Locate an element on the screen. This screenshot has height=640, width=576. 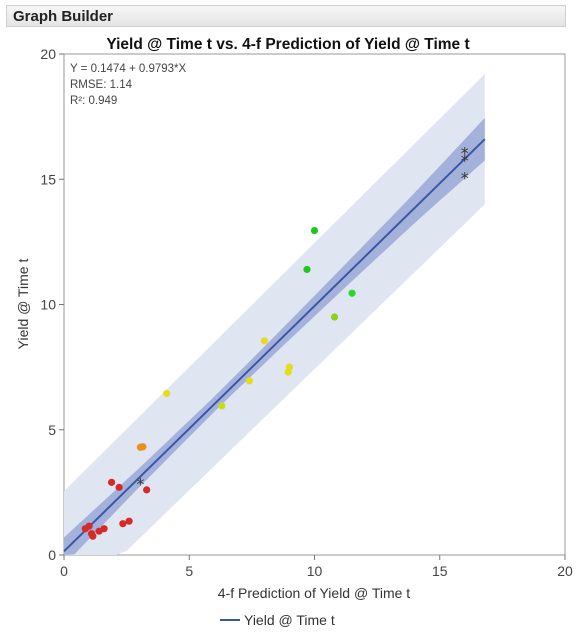
x-axis-ticks: 0 5 10 15 20 is located at coordinates (316, 567).